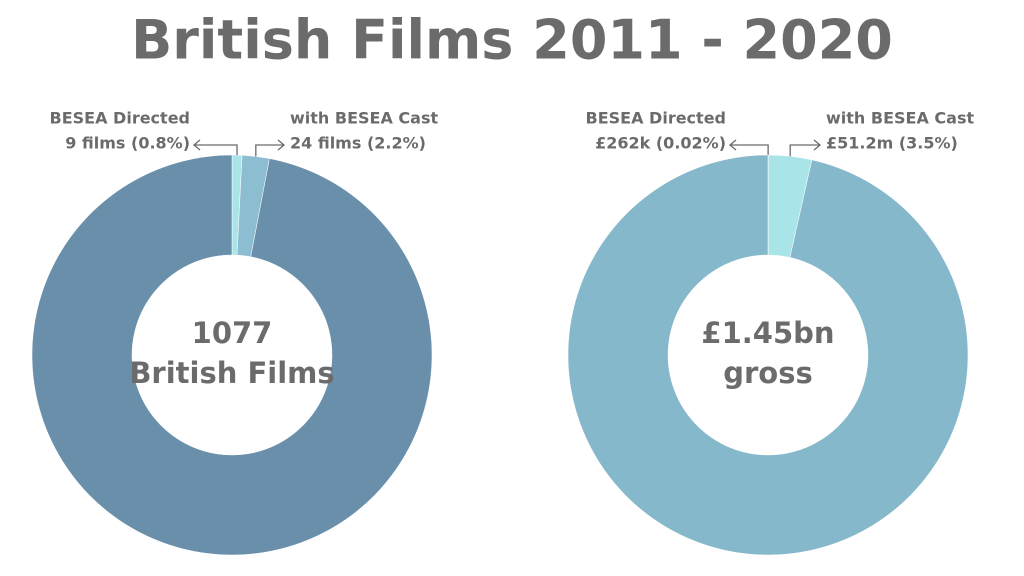  Describe the element at coordinates (768, 373) in the screenshot. I see `center-label: gross` at that location.